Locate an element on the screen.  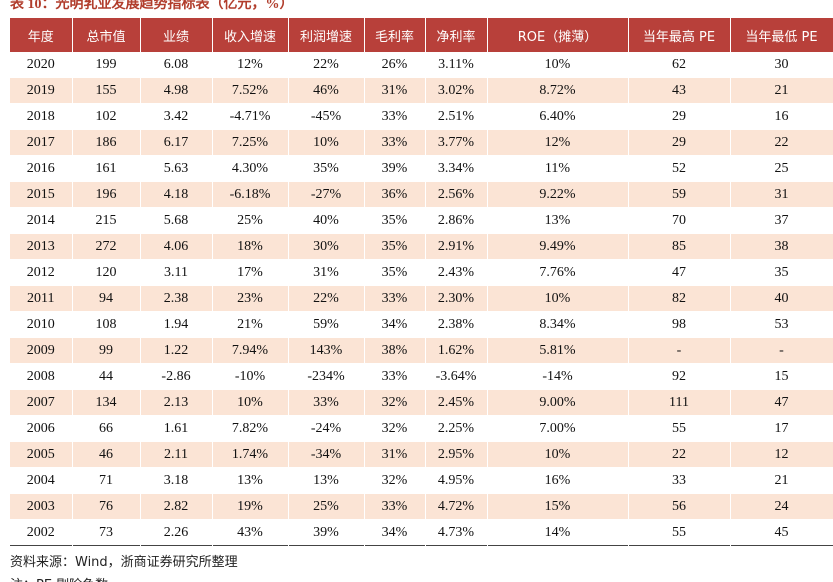
table-cell: 2009 is located at coordinates (41, 350).